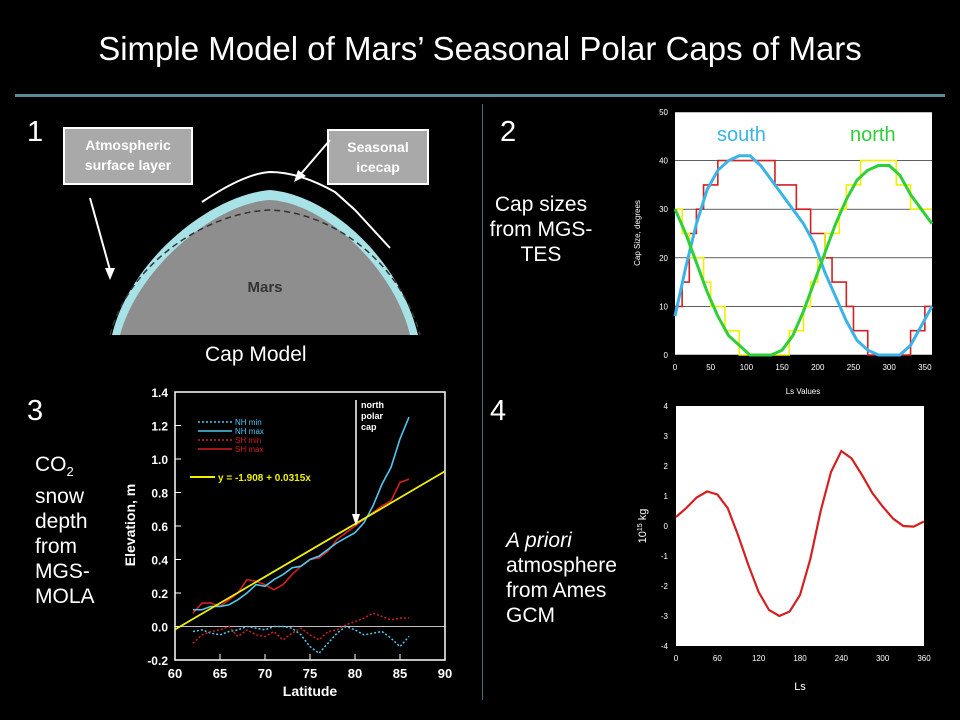 This screenshot has width=960, height=720. I want to click on atmosphere-ytick-label: 0, so click(666, 526).